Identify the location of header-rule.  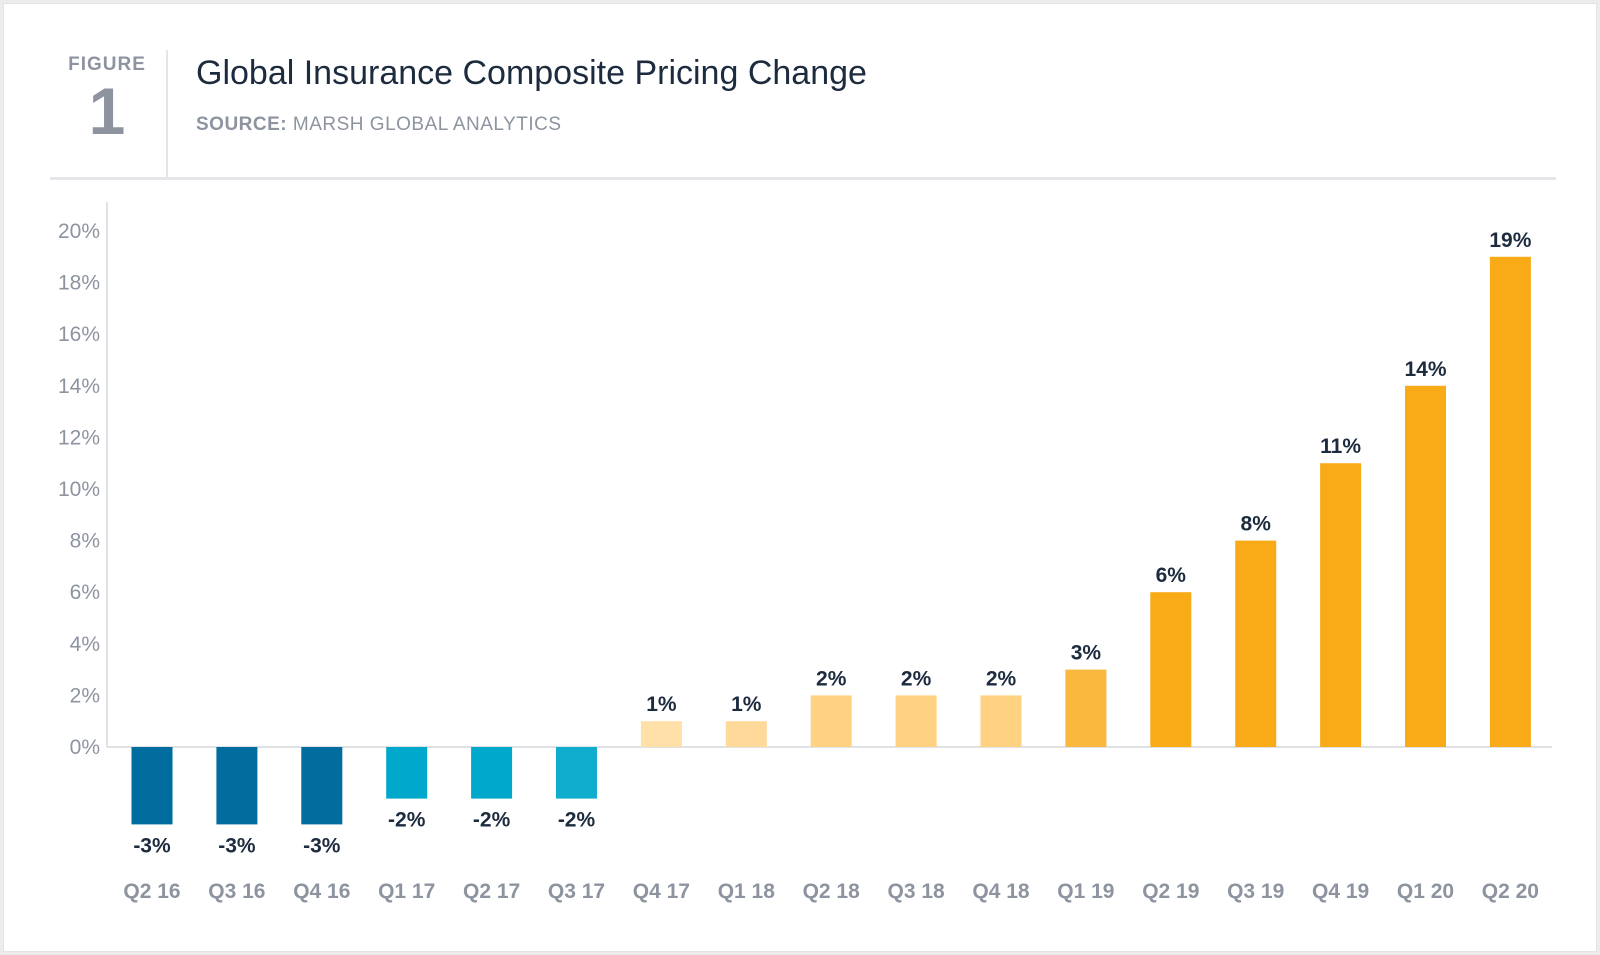
(803, 178).